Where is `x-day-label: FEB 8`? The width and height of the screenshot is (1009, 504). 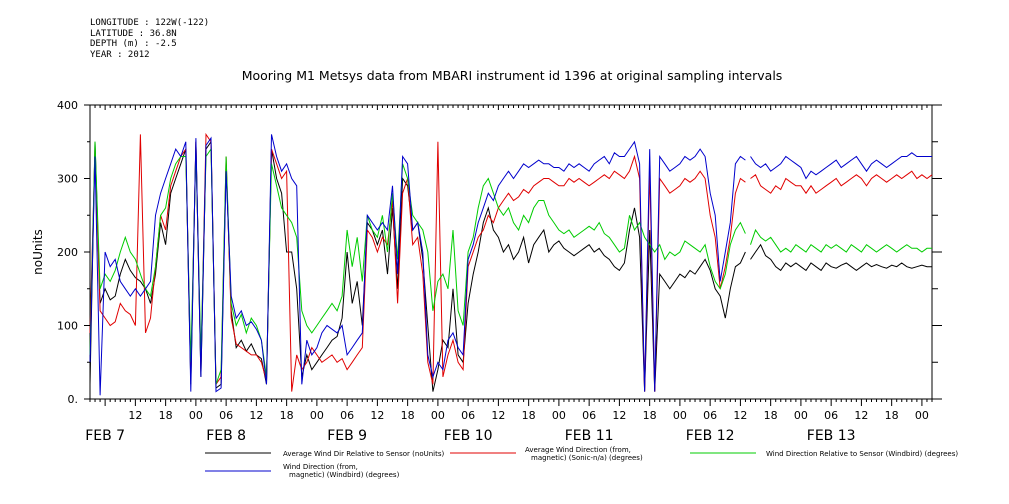 x-day-label: FEB 8 is located at coordinates (226, 436).